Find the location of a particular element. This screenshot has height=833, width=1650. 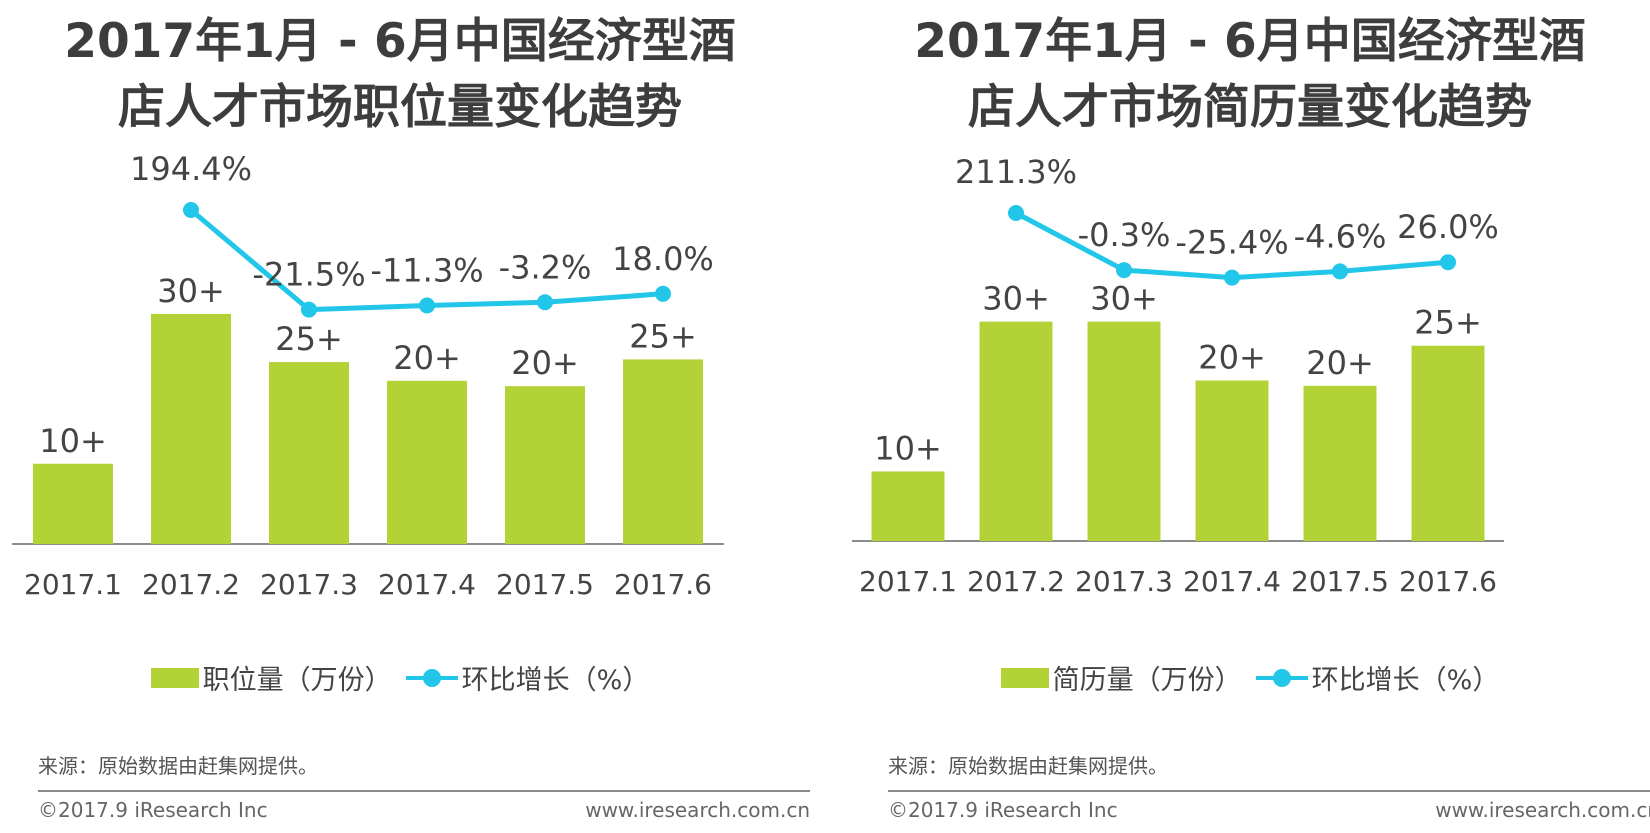

chart-title-line2: 店人才市场职位量变化趋势 is located at coordinates (400, 107).